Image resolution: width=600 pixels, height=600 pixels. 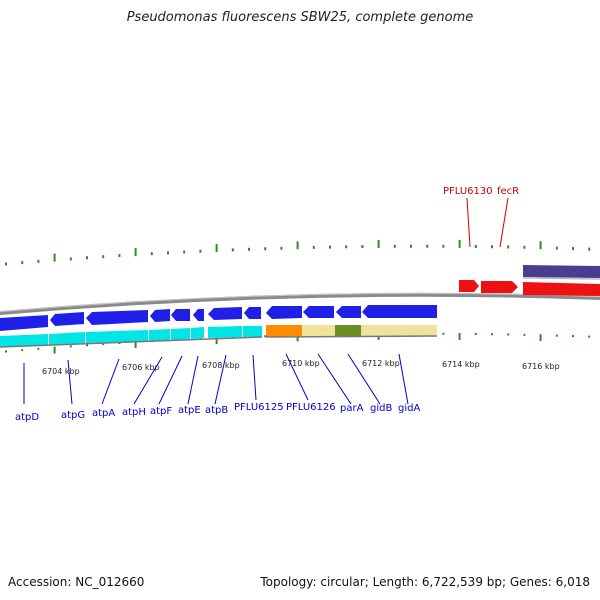 What do you see at coordinates (198, 315) in the screenshot?
I see `gene-arrow-atpE` at bounding box center [198, 315].